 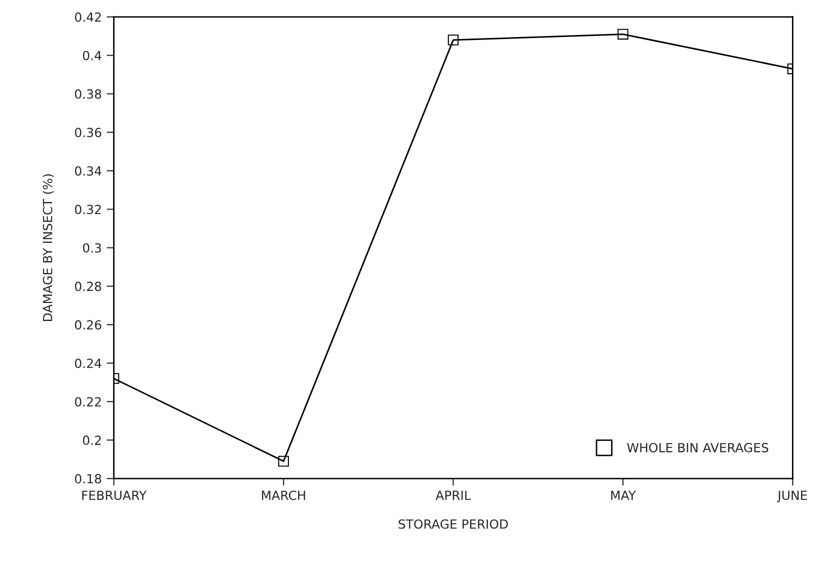 What do you see at coordinates (697, 447) in the screenshot?
I see `legend-label: WHOLE BIN AVERAGES` at bounding box center [697, 447].